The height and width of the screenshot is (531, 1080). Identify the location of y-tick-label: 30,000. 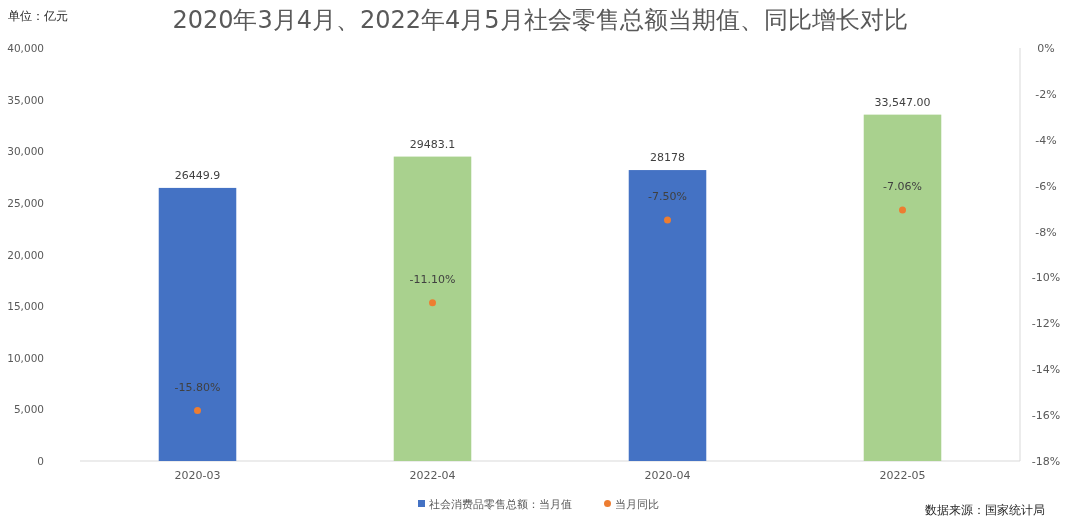
(25, 151).